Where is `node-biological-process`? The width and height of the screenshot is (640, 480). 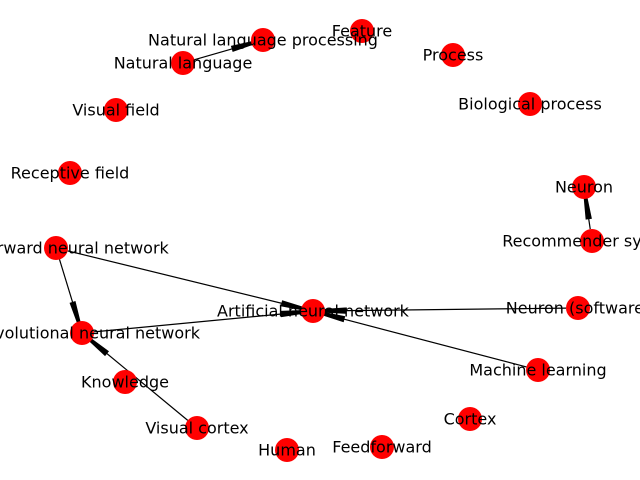
node-biological-process is located at coordinates (530, 104).